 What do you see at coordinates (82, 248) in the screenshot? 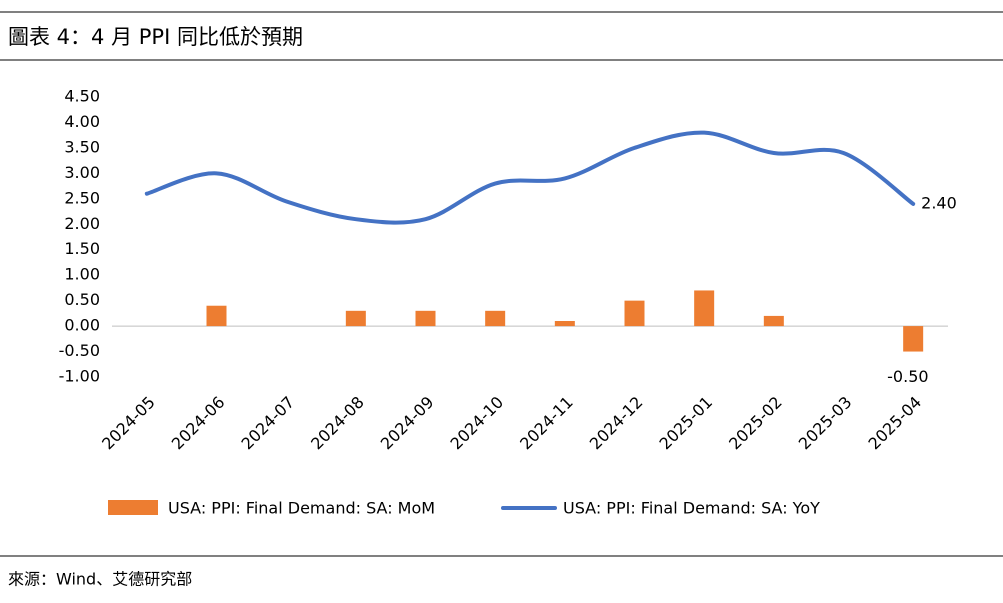
I see `y-tick-label: 1.50` at bounding box center [82, 248].